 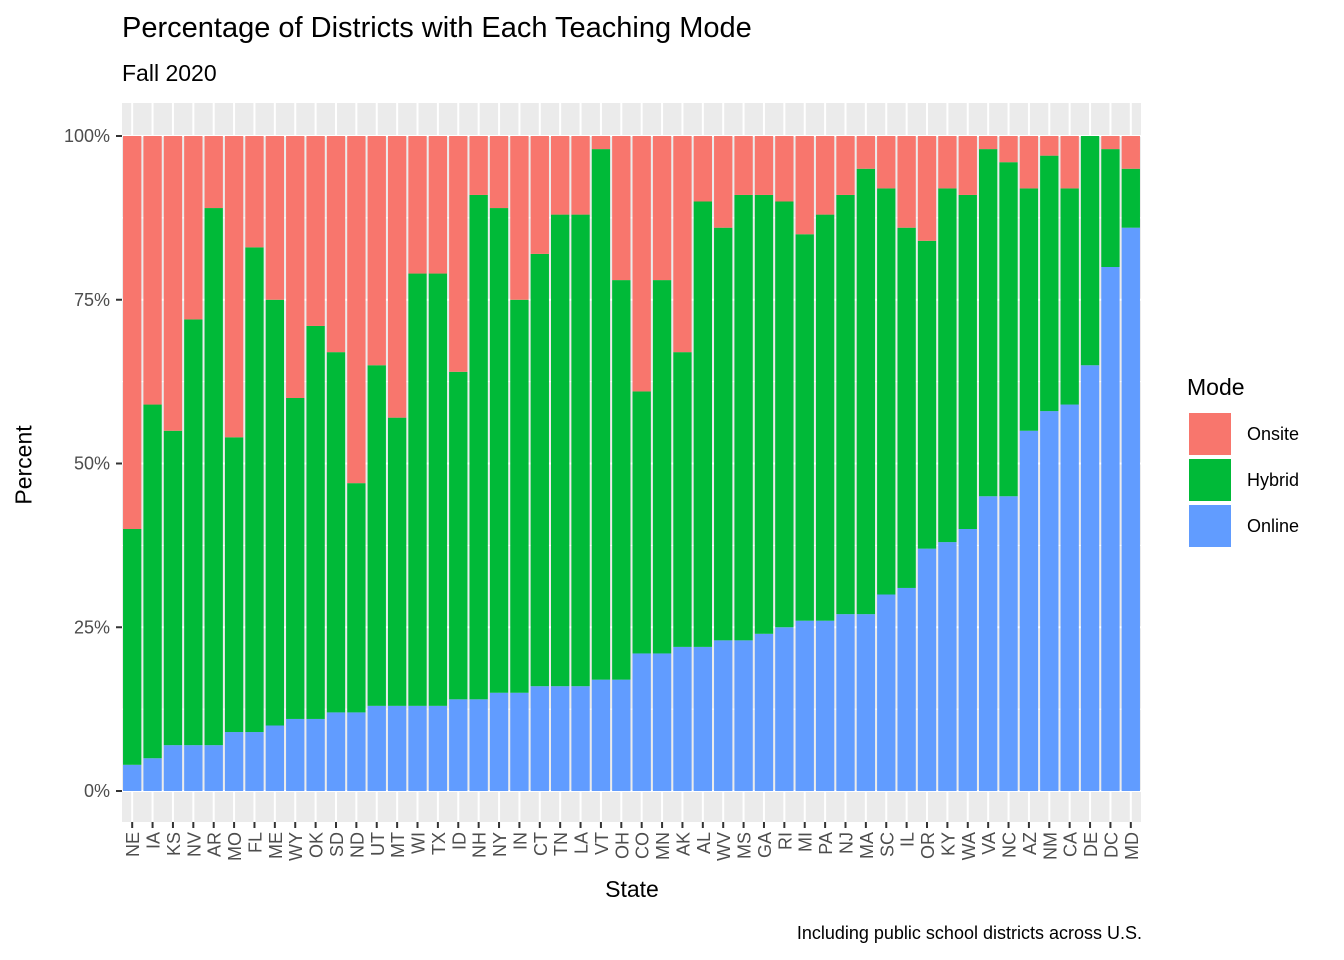 What do you see at coordinates (908, 839) in the screenshot?
I see `x-tick-label-il: IL` at bounding box center [908, 839].